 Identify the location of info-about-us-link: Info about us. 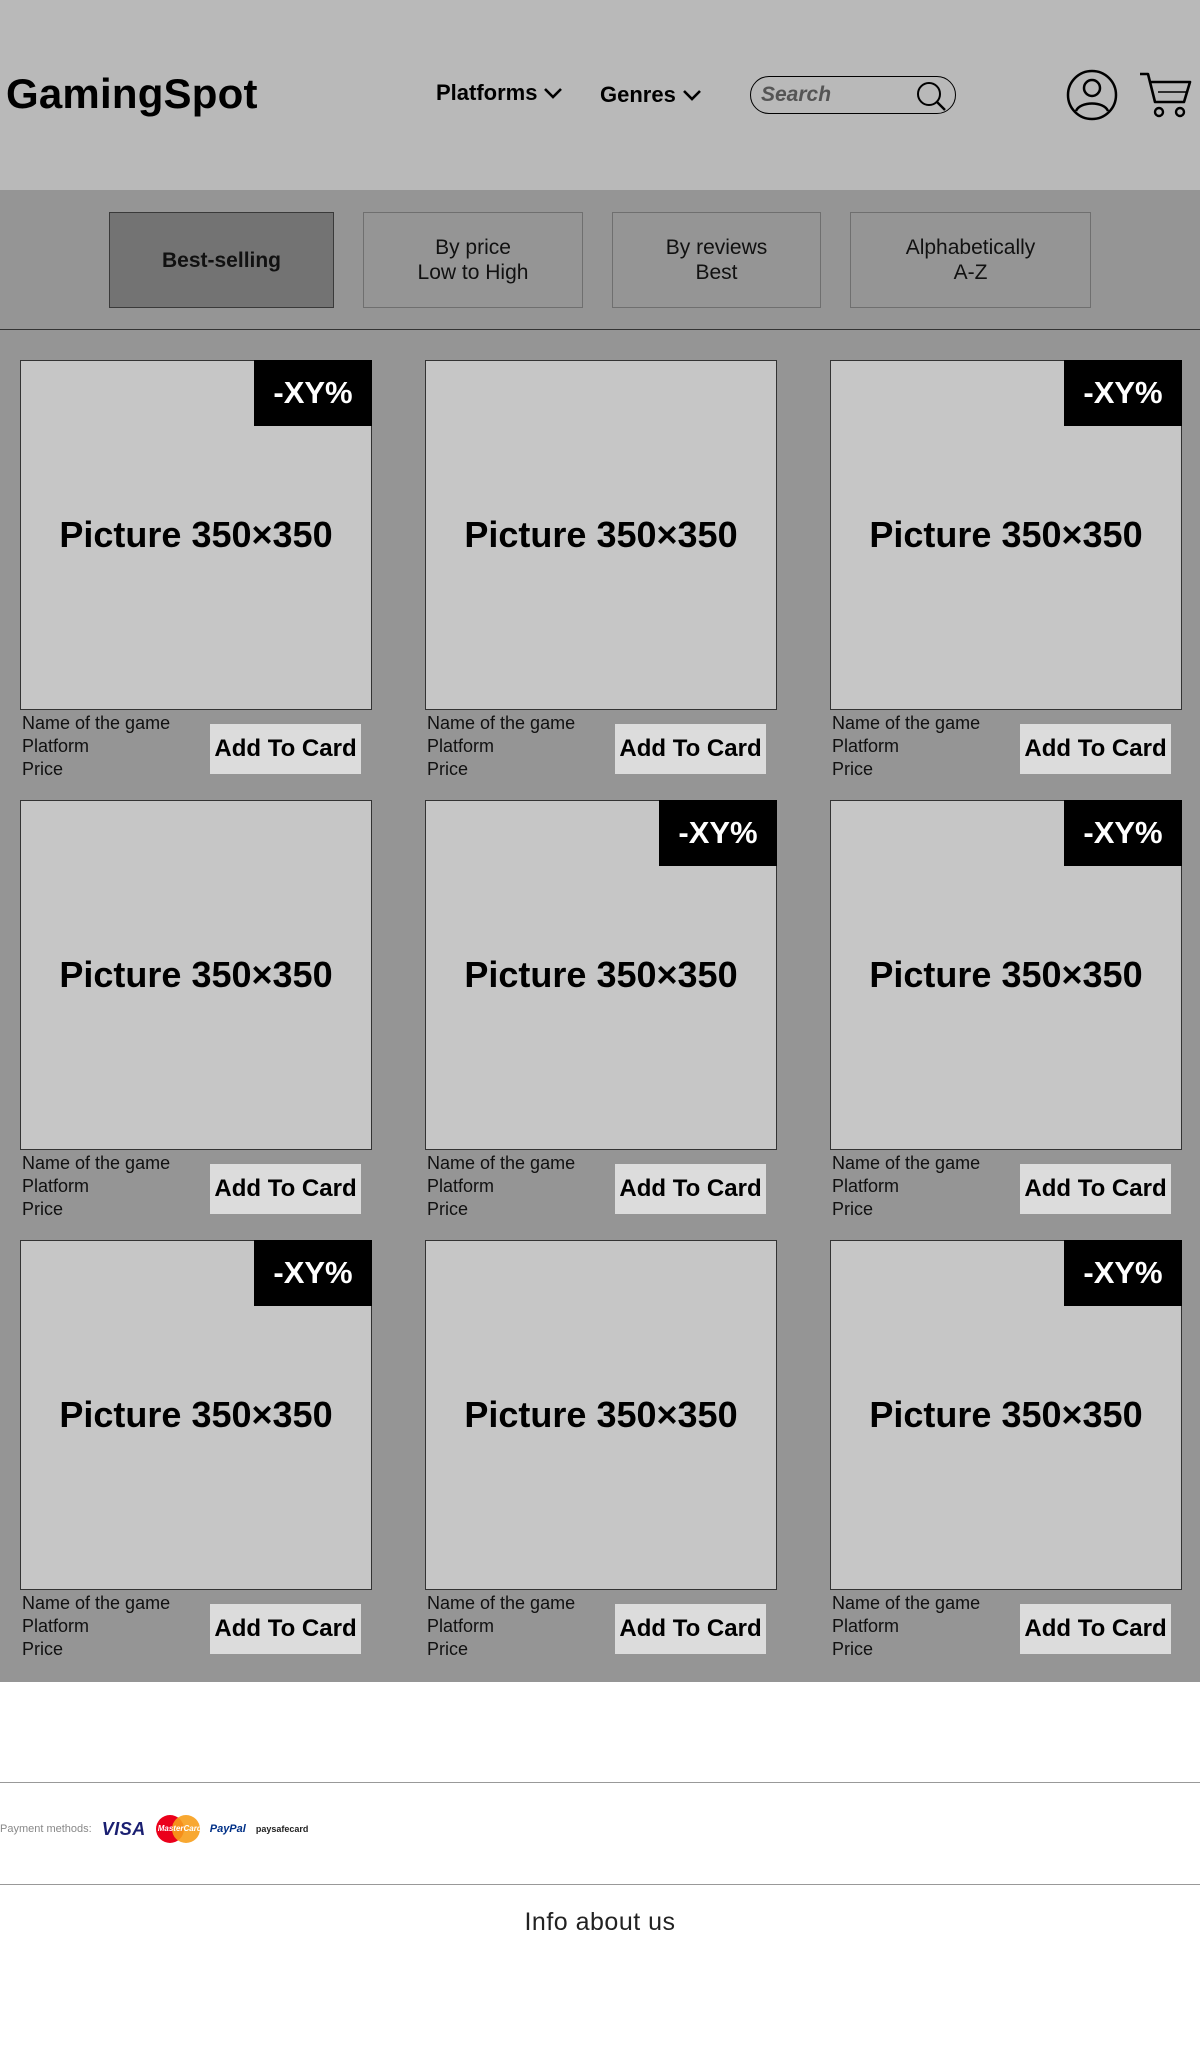
(600, 1922).